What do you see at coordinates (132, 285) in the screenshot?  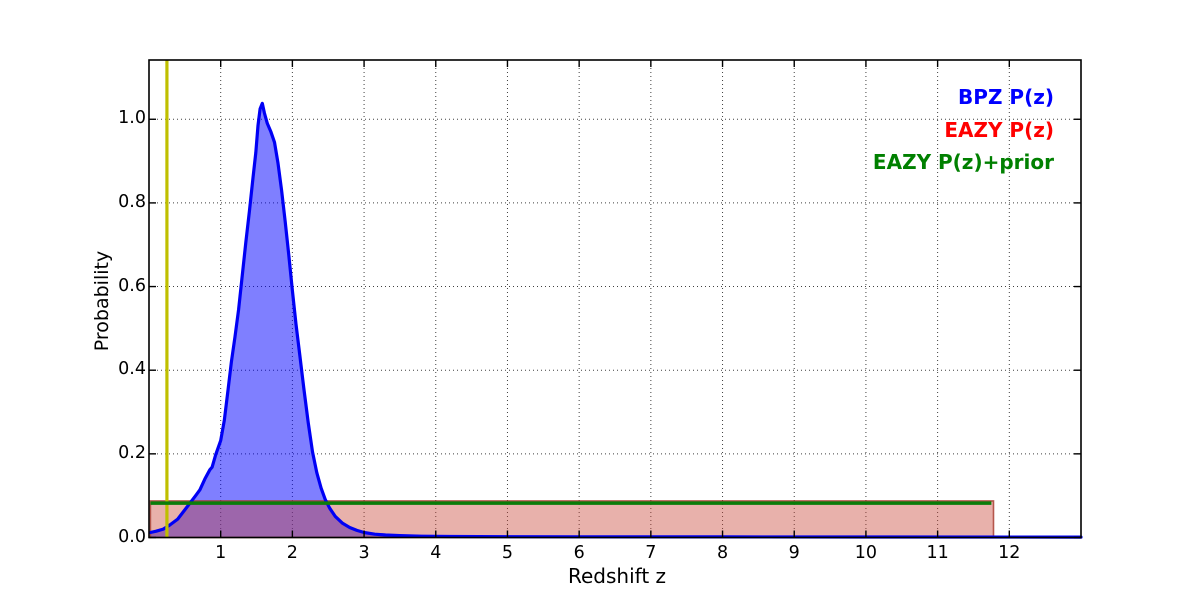 I see `y-tick-label: 0.6` at bounding box center [132, 285].